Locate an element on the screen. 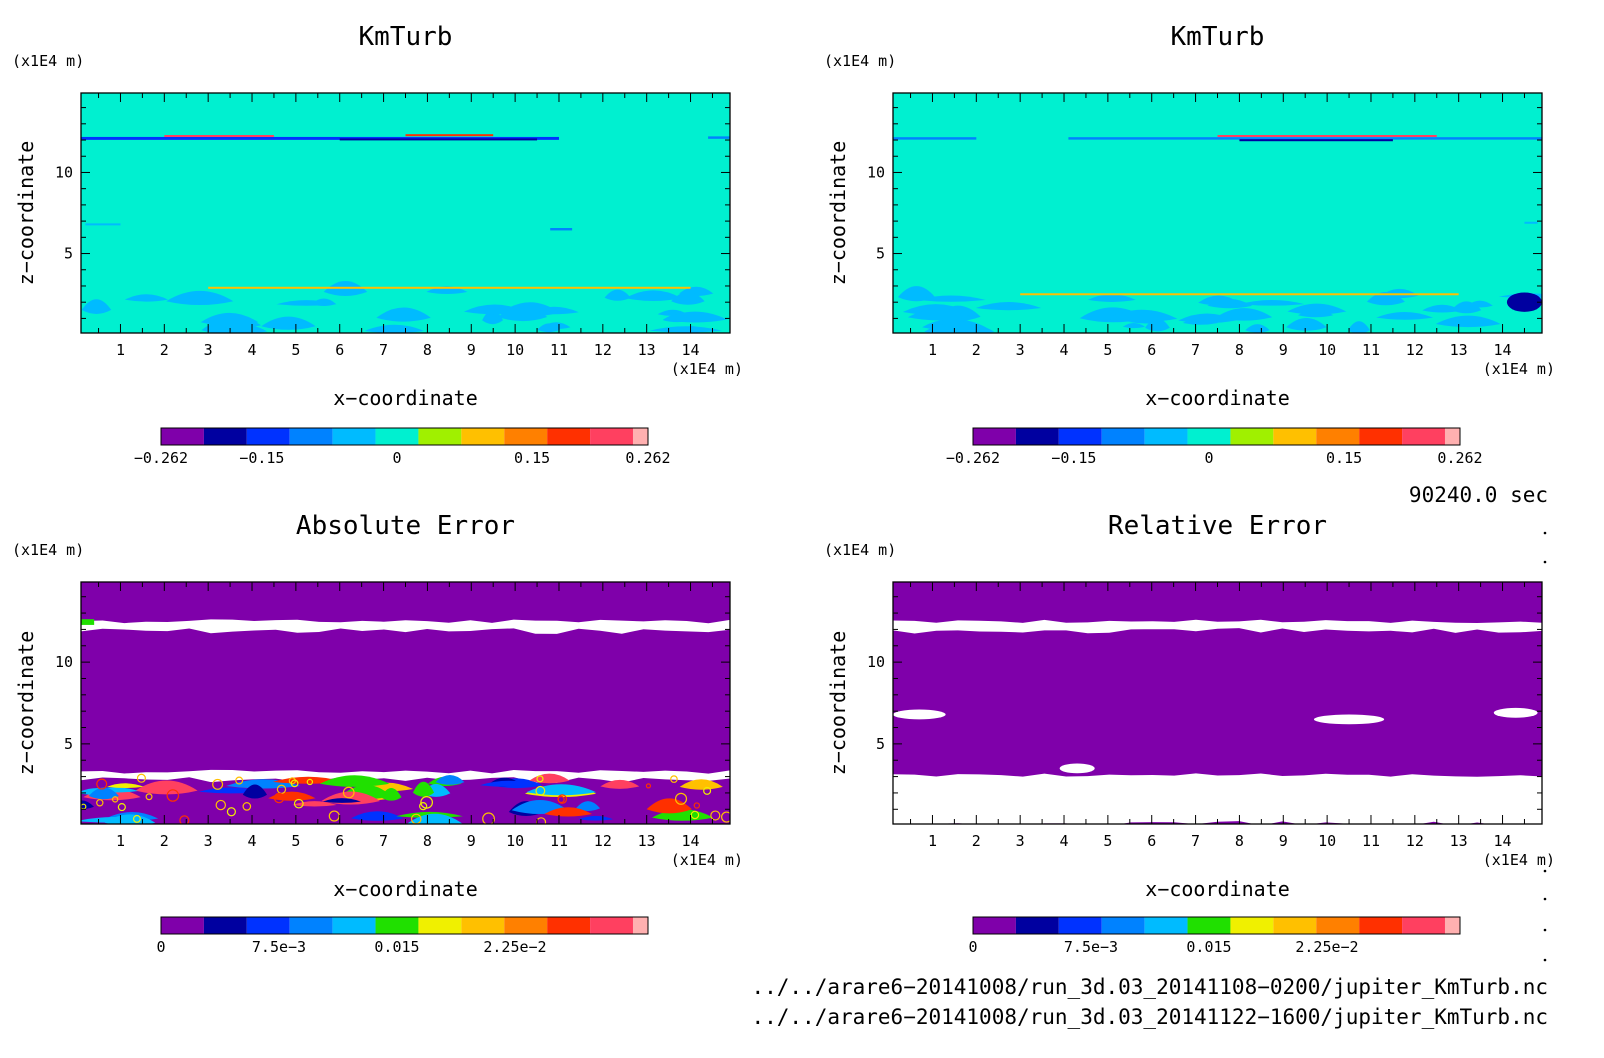 This screenshot has height=1058, width=1604. x-tick-label: 14 is located at coordinates (691, 841).